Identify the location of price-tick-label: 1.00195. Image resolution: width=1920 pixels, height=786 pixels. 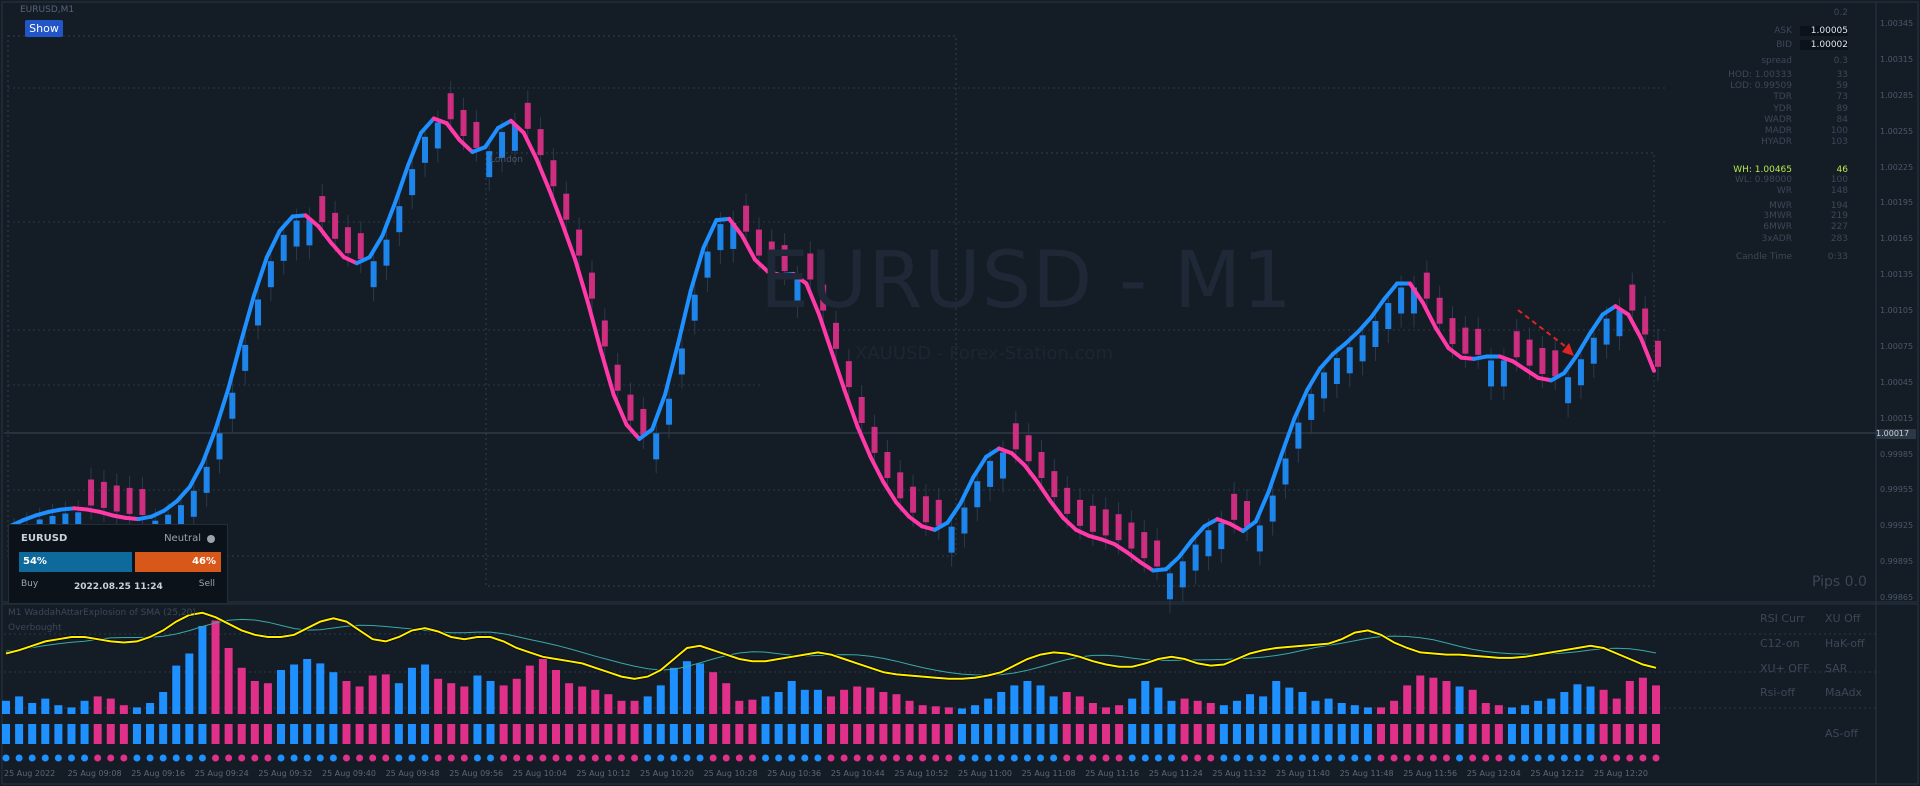
(1897, 203).